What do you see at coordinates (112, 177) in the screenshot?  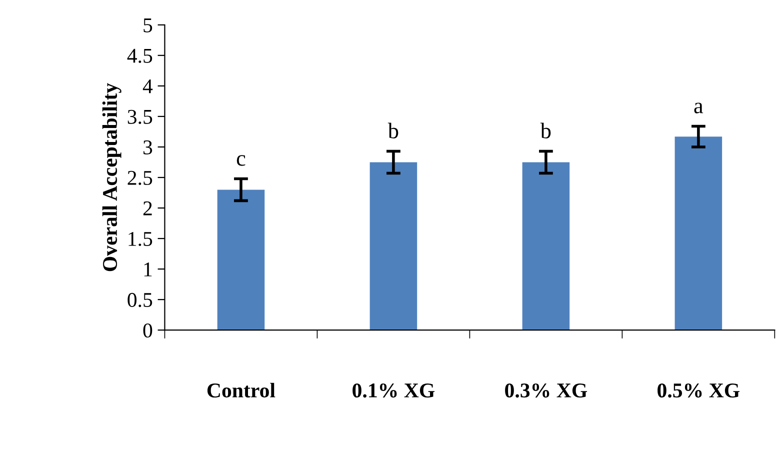 I see `y-axis-title: Overall Acceptability` at bounding box center [112, 177].